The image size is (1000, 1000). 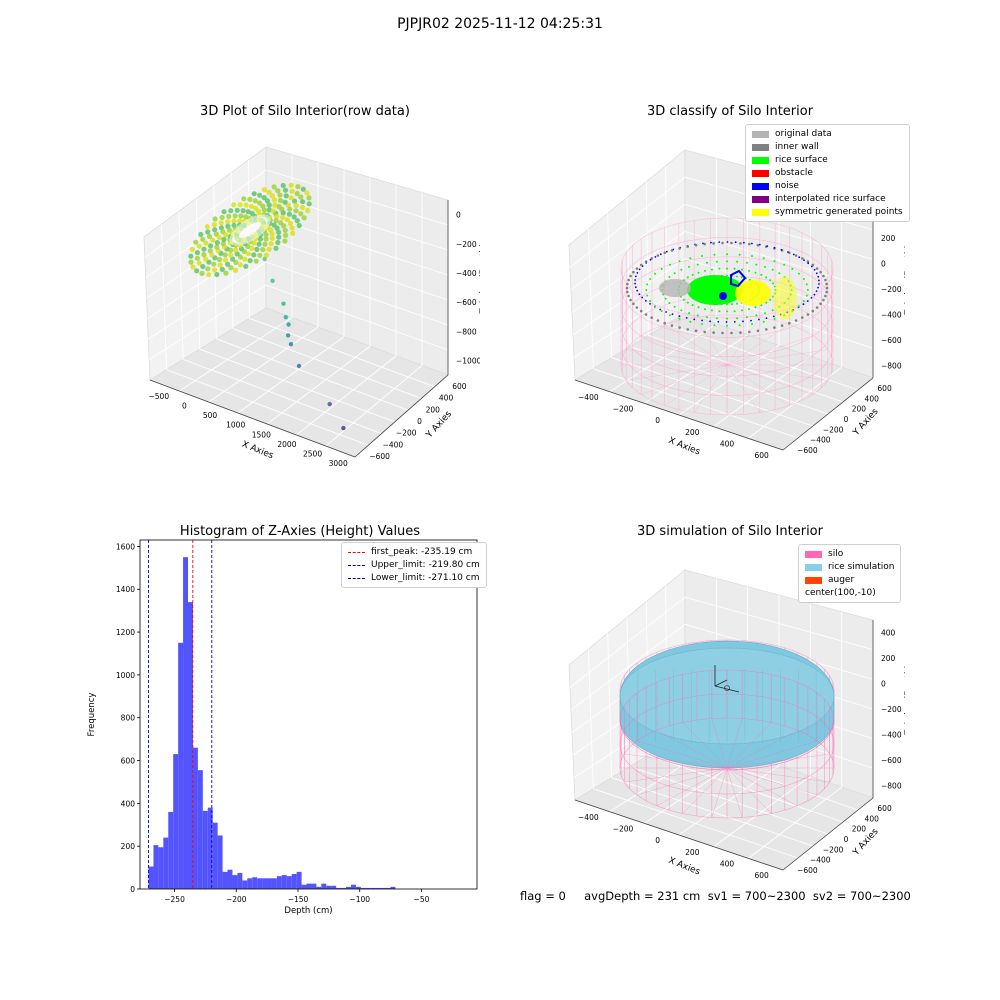 What do you see at coordinates (891, 785) in the screenshot?
I see `z-tick-label: −800` at bounding box center [891, 785].